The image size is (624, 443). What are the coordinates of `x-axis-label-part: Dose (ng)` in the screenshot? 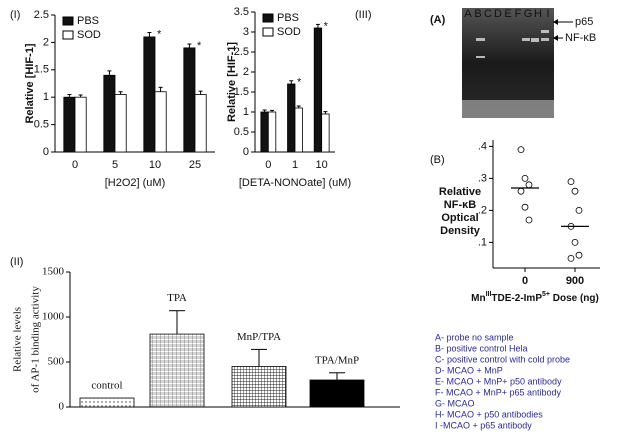 It's located at (574, 298).